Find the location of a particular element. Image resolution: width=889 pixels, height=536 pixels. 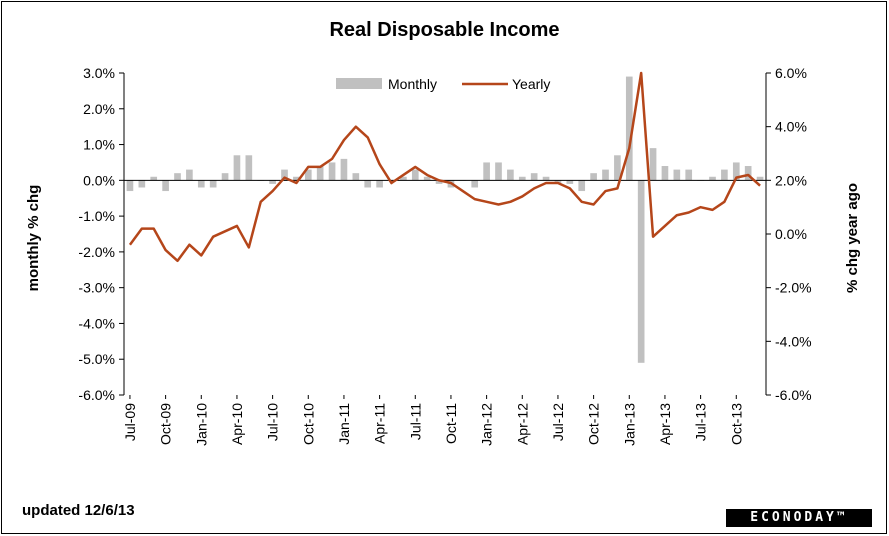

x-tick-label: Jul-12 is located at coordinates (558, 422).